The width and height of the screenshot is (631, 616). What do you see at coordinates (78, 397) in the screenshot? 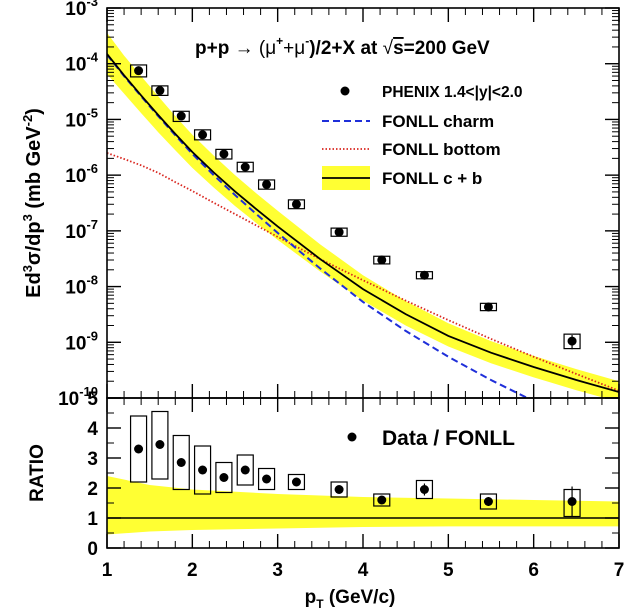
I see `y-tick-label: 10⁻¹⁰` at bounding box center [78, 397].